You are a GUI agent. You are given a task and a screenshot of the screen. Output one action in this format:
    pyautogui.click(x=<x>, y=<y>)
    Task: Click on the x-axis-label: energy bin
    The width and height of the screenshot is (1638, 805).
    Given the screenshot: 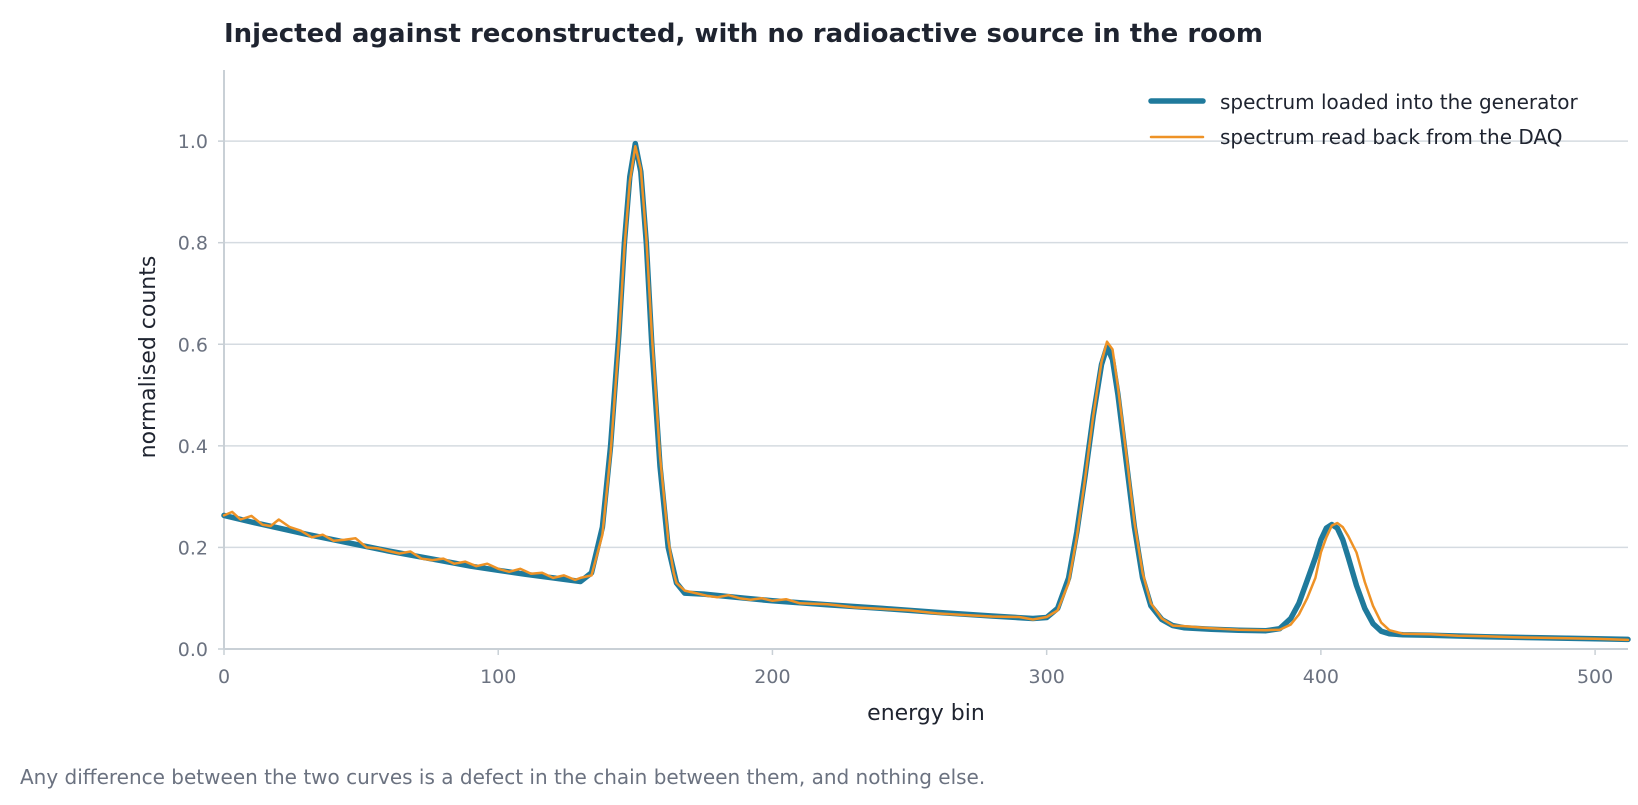 What is the action you would take?
    pyautogui.click(x=926, y=713)
    